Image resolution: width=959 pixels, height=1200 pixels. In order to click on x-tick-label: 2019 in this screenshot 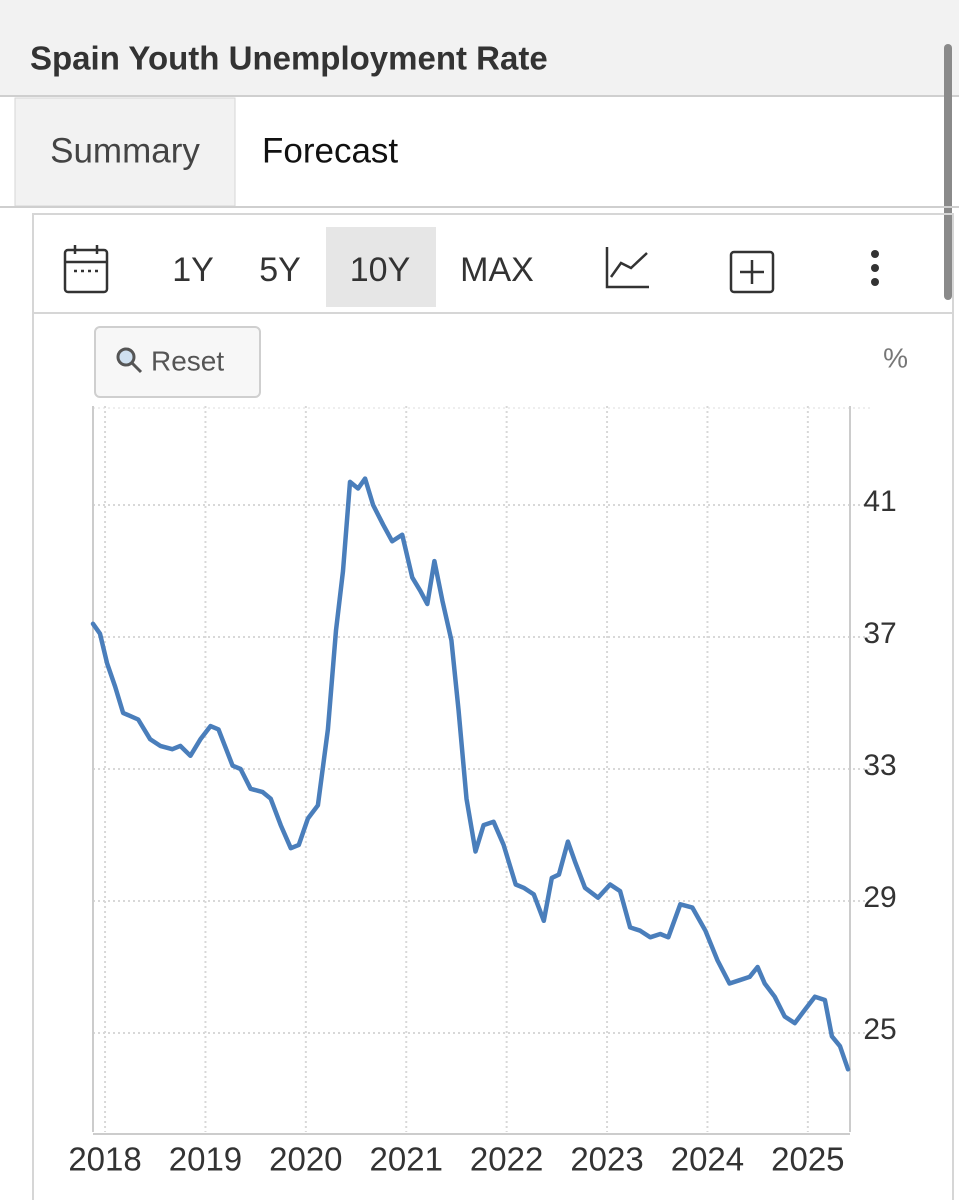, I will do `click(205, 1159)`.